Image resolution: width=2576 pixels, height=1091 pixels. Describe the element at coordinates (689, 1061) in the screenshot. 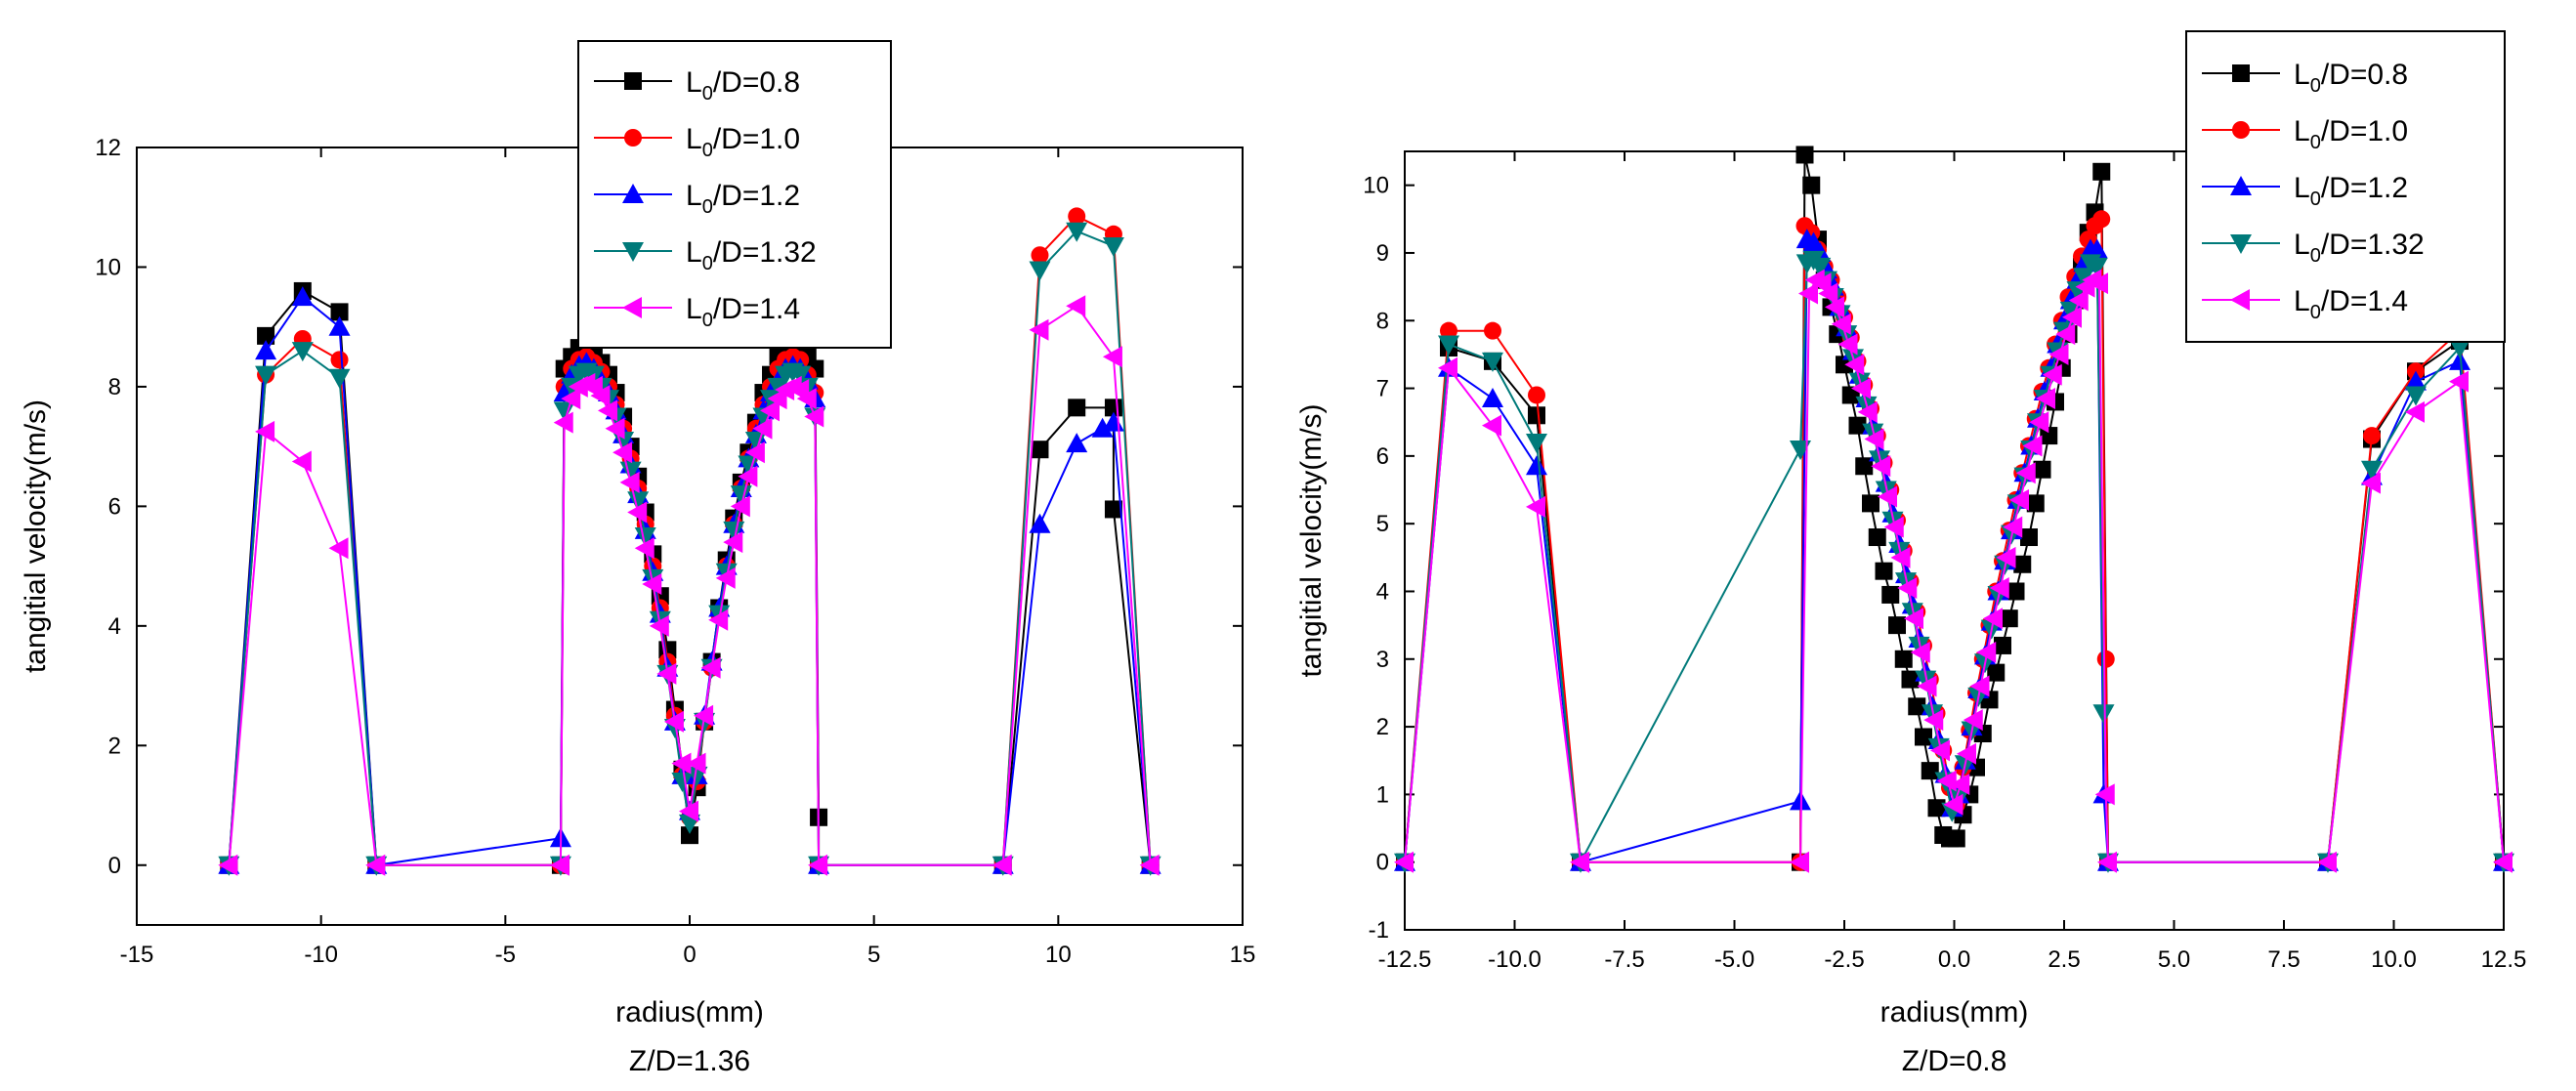

I see `chart-caption: Z/D=1.36` at that location.